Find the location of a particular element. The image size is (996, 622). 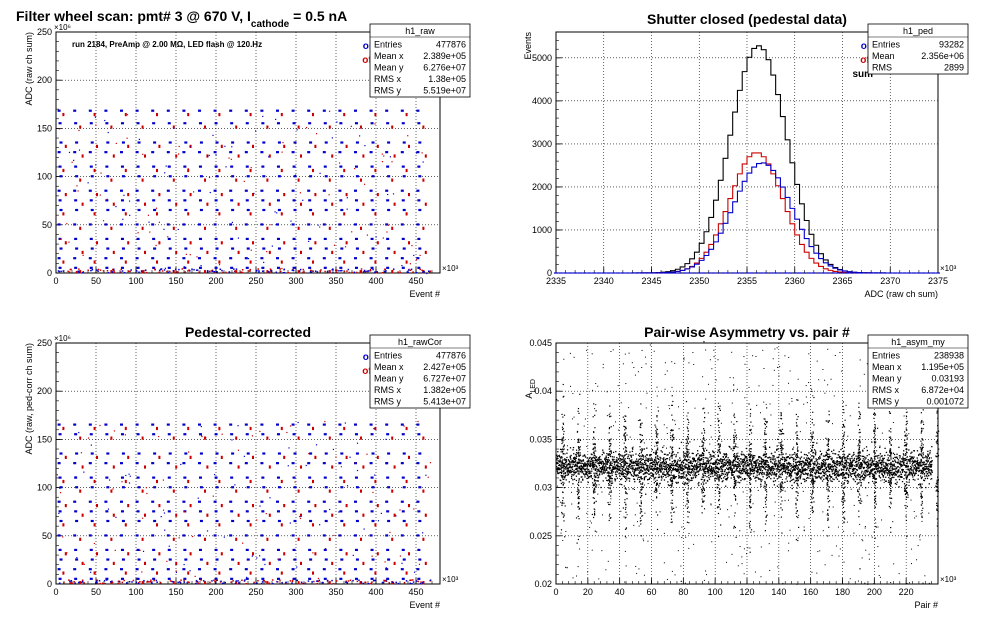

y-tick-label: 0.045 is located at coordinates (540, 343).